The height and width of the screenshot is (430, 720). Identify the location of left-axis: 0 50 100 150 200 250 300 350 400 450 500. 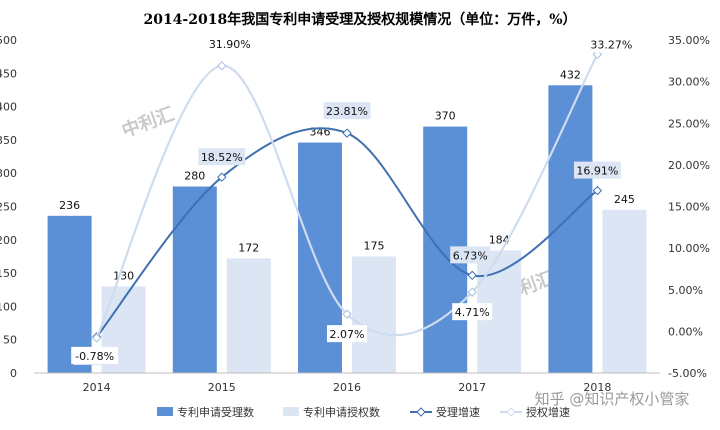
(8, 207).